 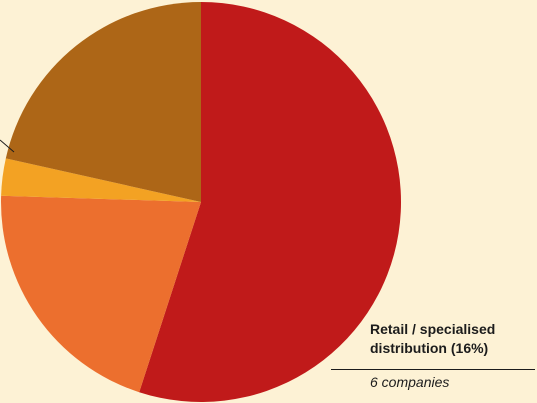 What do you see at coordinates (429, 348) in the screenshot?
I see `callout-title-line2: distribution (16%)` at bounding box center [429, 348].